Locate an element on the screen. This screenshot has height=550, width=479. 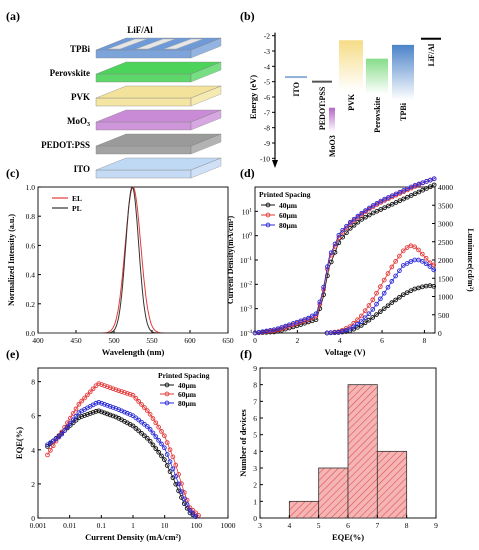
y2-tick-label: 3500 is located at coordinates (445, 205).